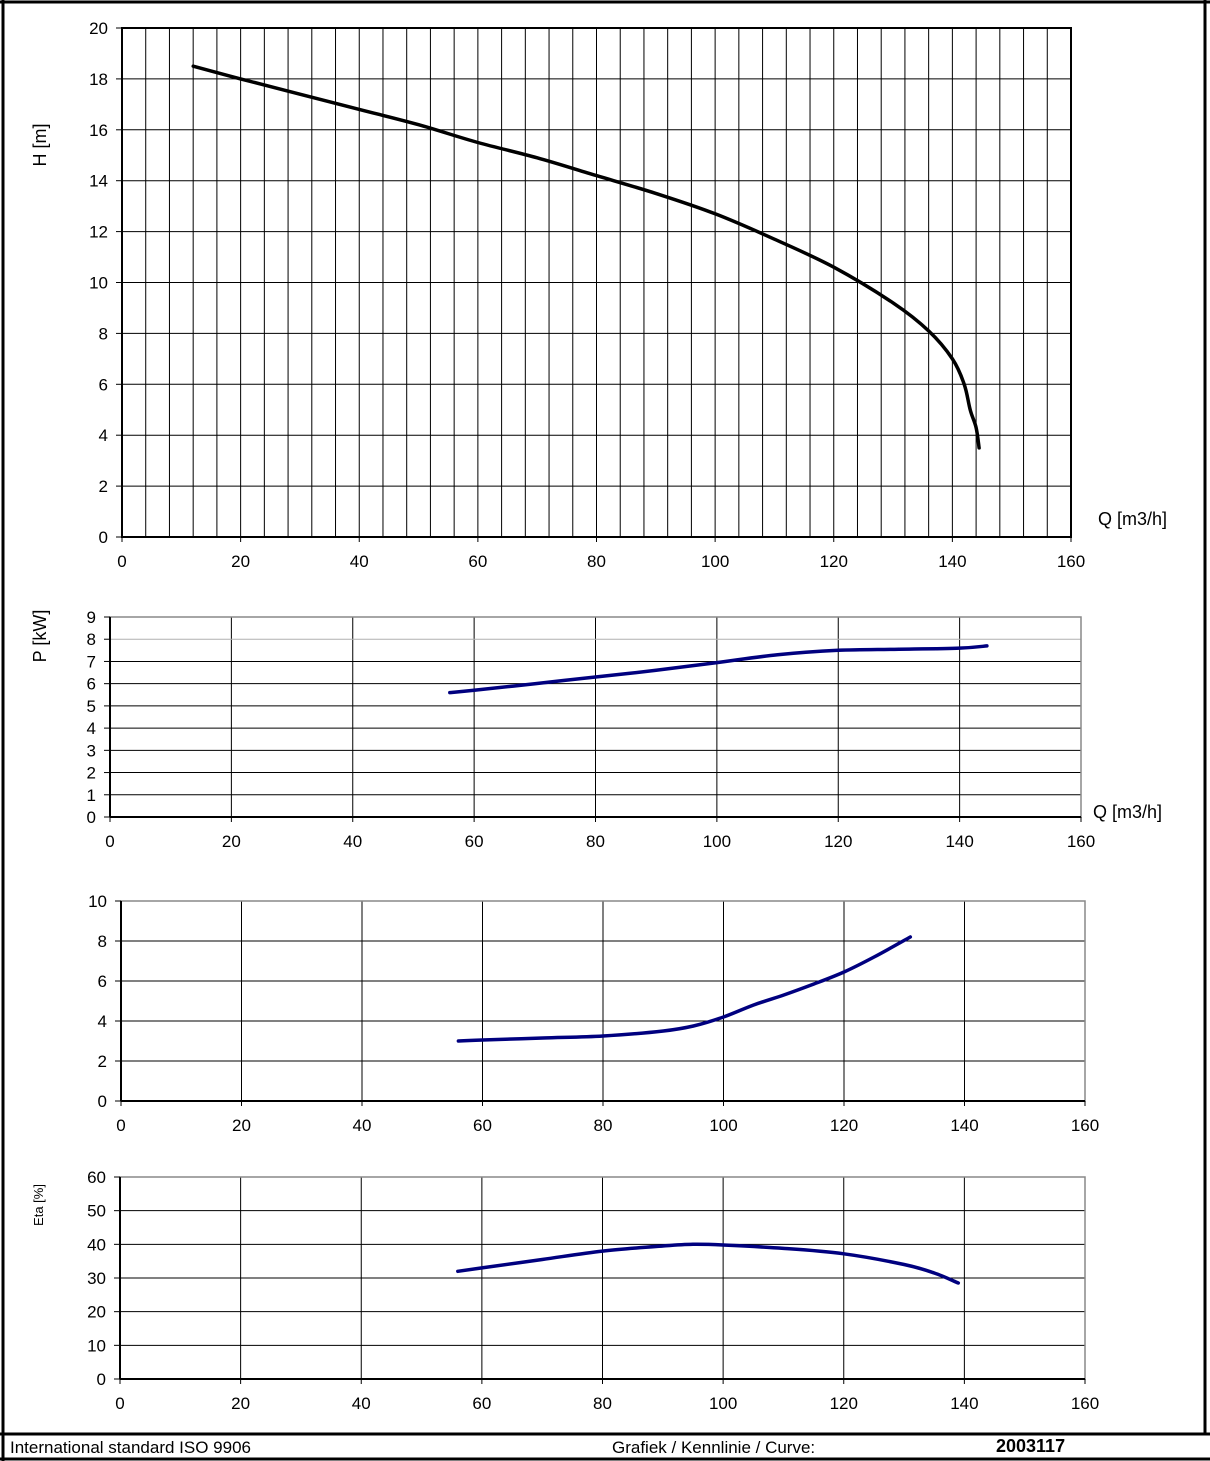 The width and height of the screenshot is (1210, 1461). I want to click on y-tick-label: 9, so click(91, 617).